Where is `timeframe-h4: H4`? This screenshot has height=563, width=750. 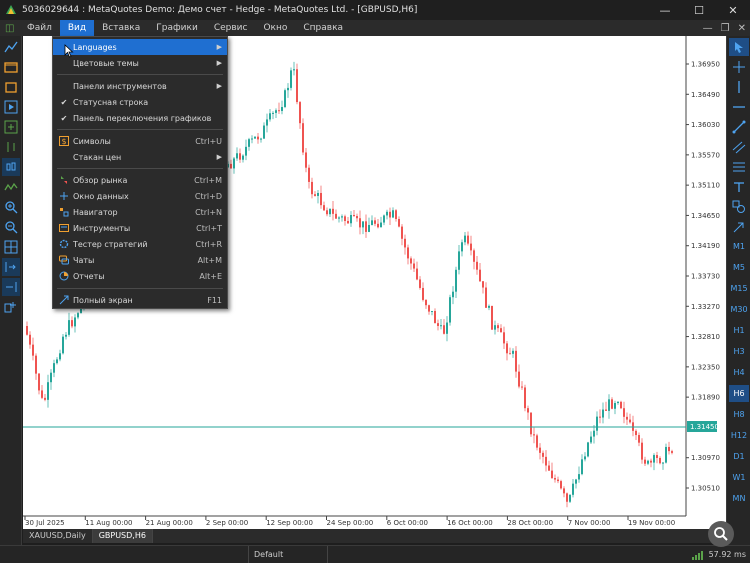 timeframe-h4: H4 is located at coordinates (739, 372).